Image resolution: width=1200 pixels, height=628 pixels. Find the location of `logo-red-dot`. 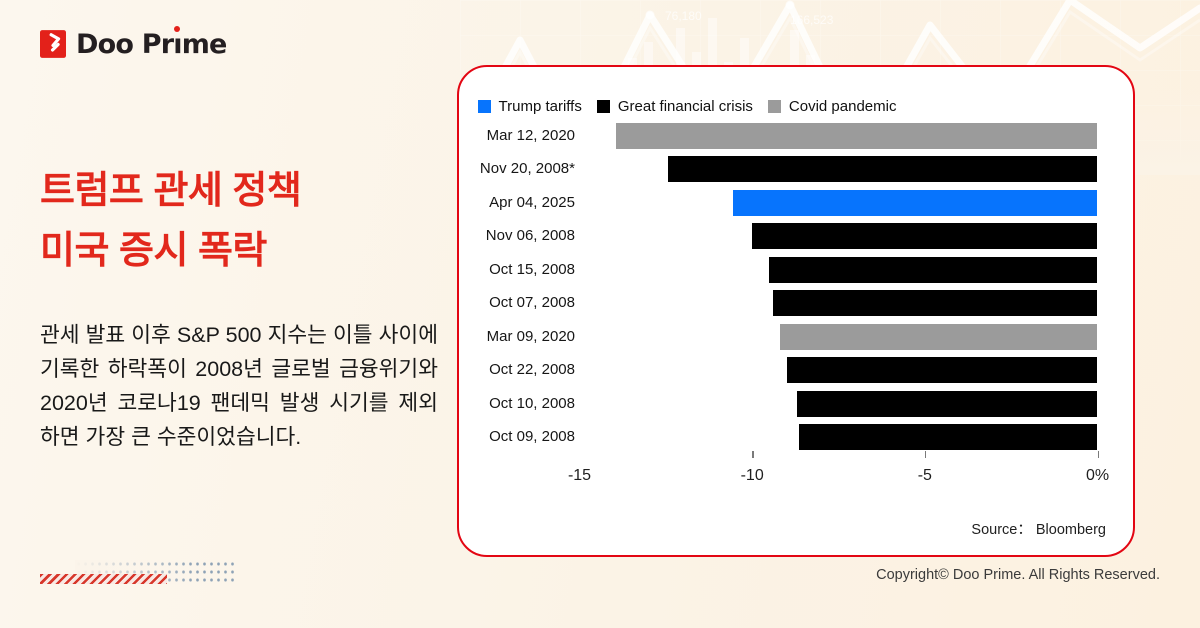

logo-red-dot is located at coordinates (177, 28).